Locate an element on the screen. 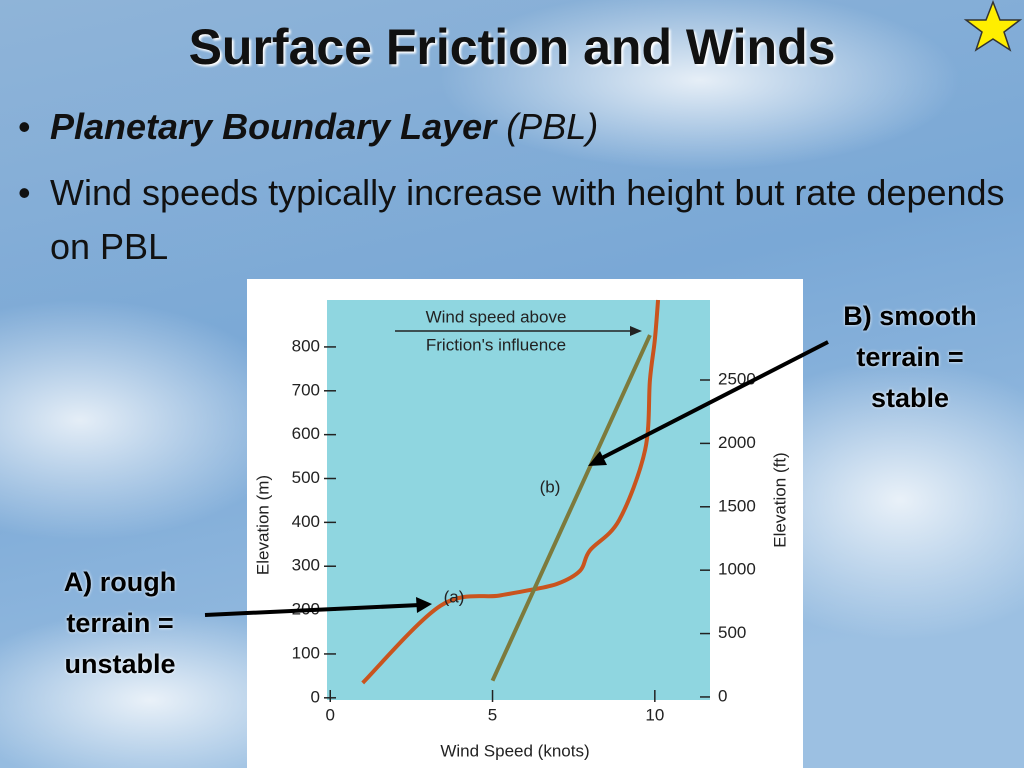 The width and height of the screenshot is (1024, 768). y2-tick-label: 2500 is located at coordinates (737, 378).